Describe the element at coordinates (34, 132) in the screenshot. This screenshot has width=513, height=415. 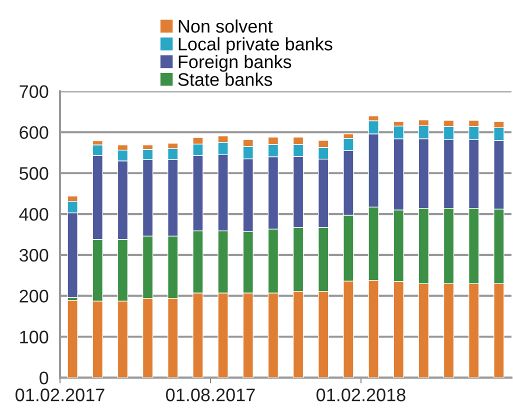
I see `y-tick-label: 600` at that location.